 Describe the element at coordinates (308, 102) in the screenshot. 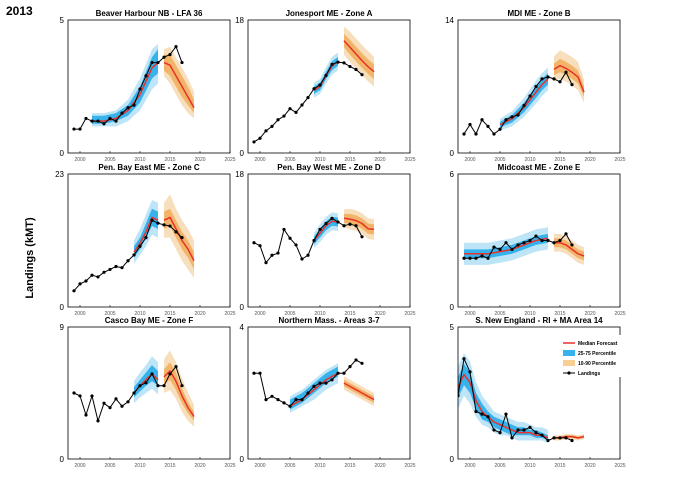

I see `landings-line` at that location.